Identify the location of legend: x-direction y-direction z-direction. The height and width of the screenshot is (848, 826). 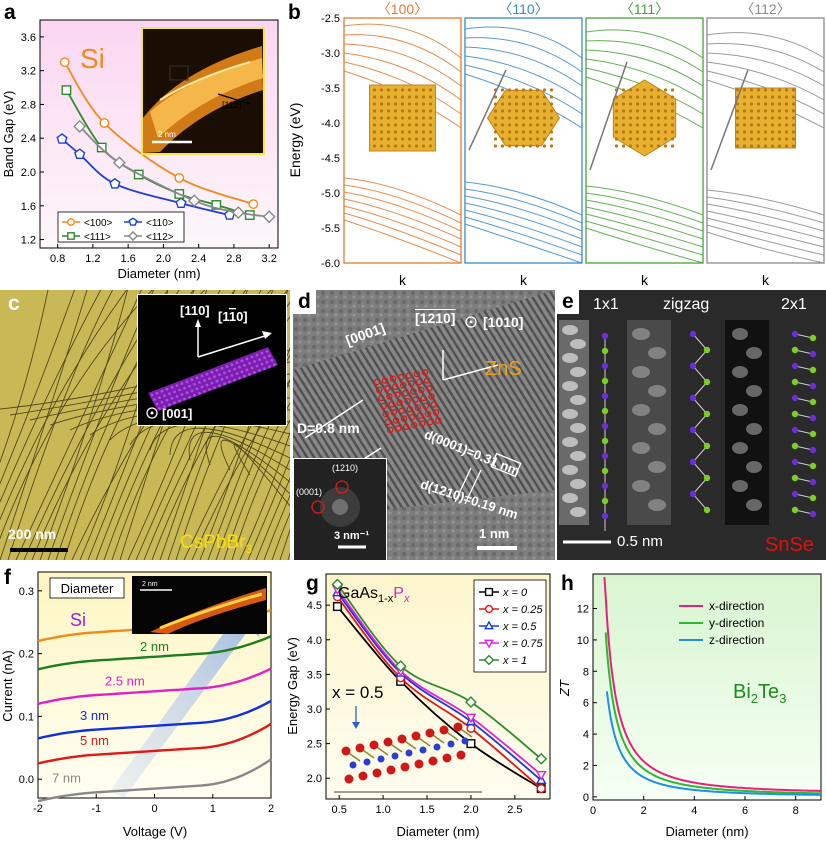
(721, 623).